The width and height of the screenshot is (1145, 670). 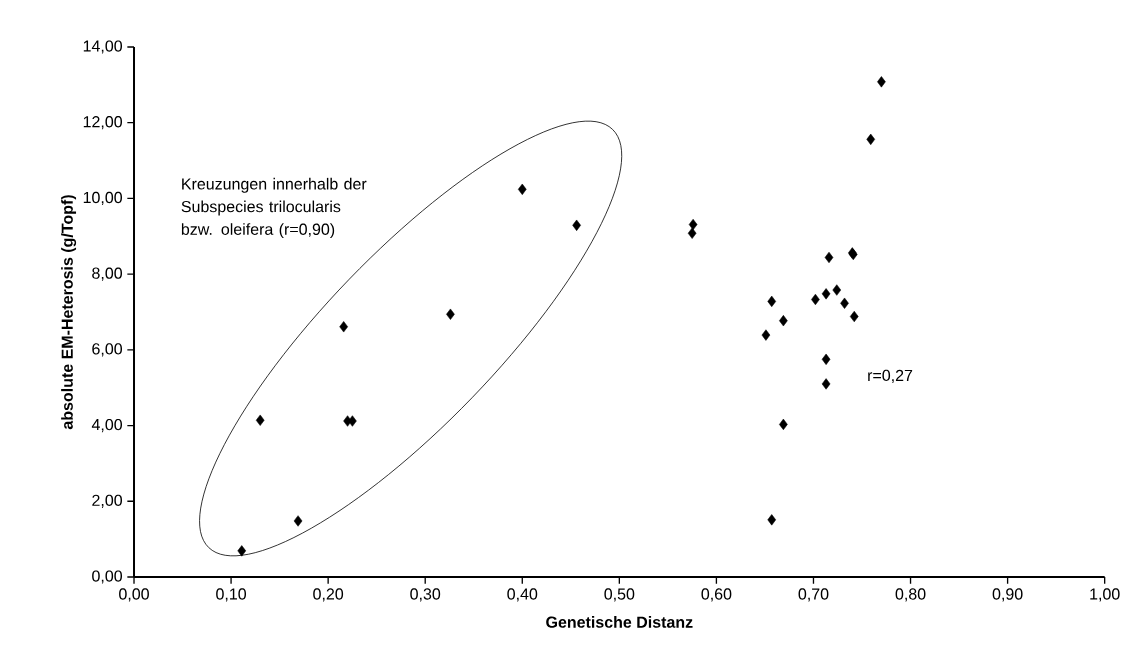 I want to click on x-tick-label: 0,00, so click(x=134, y=595).